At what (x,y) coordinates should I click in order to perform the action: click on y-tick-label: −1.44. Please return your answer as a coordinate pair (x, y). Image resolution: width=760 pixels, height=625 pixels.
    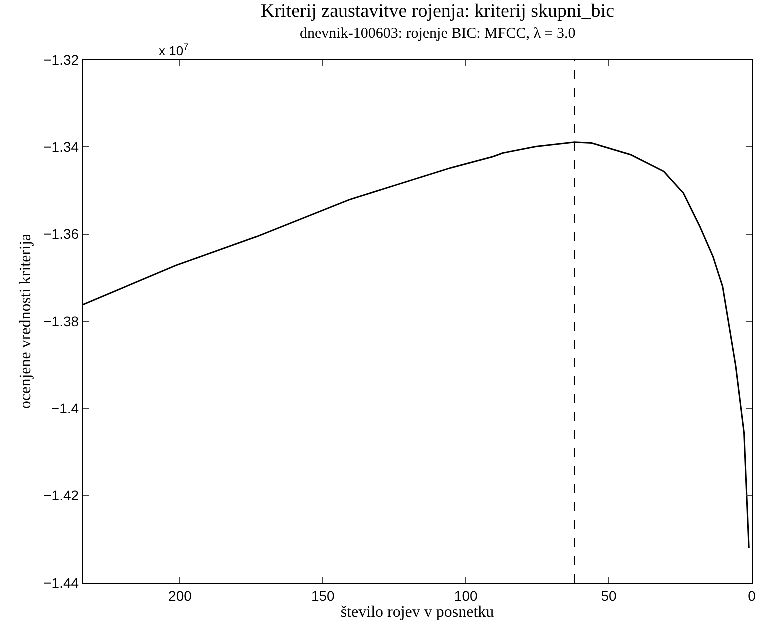
    Looking at the image, I should click on (62, 582).